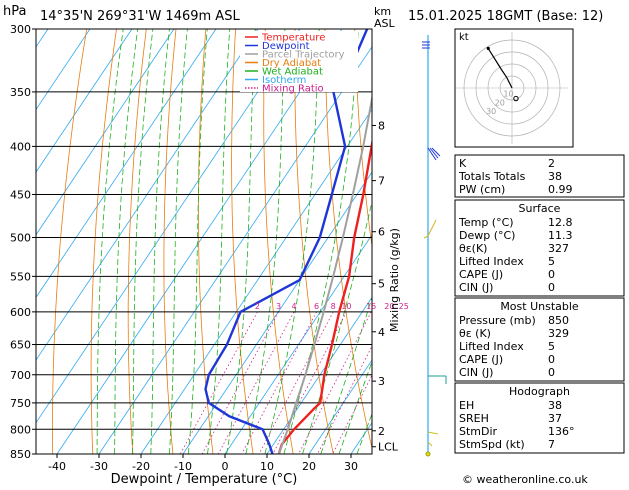  What do you see at coordinates (20, 312) in the screenshot?
I see `y-tick-label: 600` at bounding box center [20, 312].